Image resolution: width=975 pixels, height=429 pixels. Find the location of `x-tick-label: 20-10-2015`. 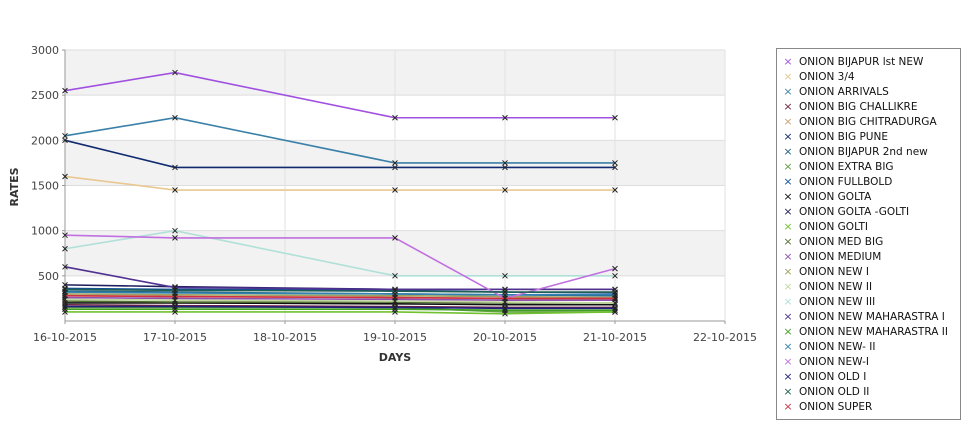

x-tick-label: 20-10-2015 is located at coordinates (505, 337).